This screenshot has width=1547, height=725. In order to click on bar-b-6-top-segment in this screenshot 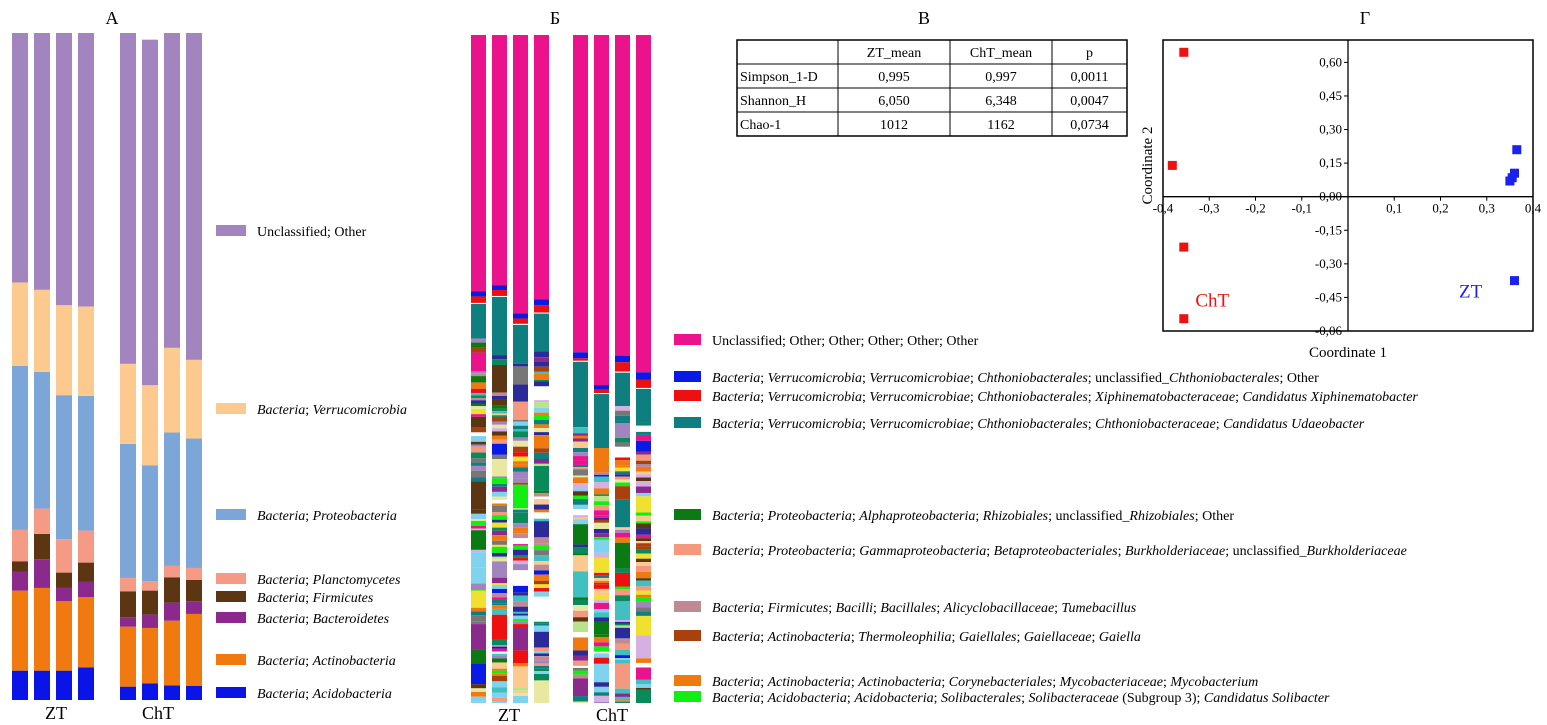, I will do `click(622, 195)`.